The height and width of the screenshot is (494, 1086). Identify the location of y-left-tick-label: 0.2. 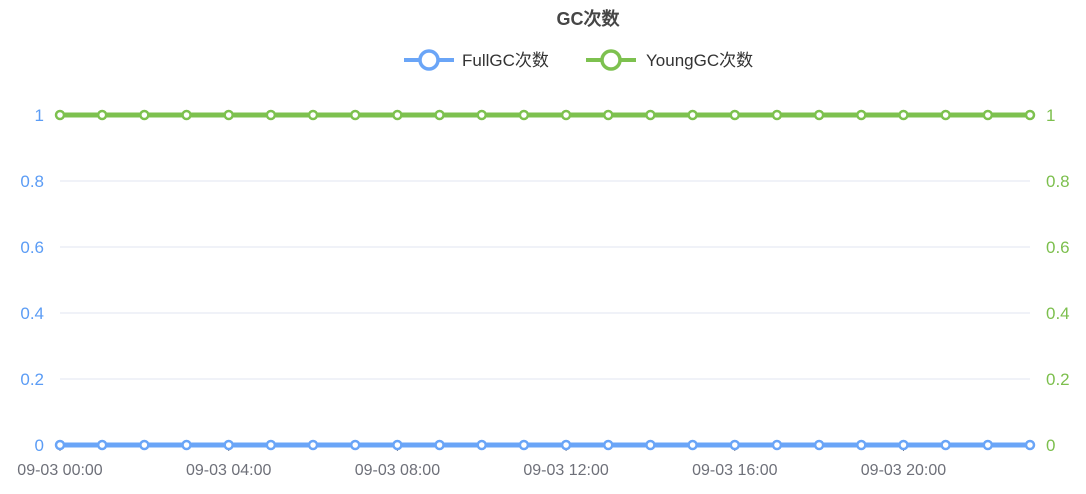
(32, 379).